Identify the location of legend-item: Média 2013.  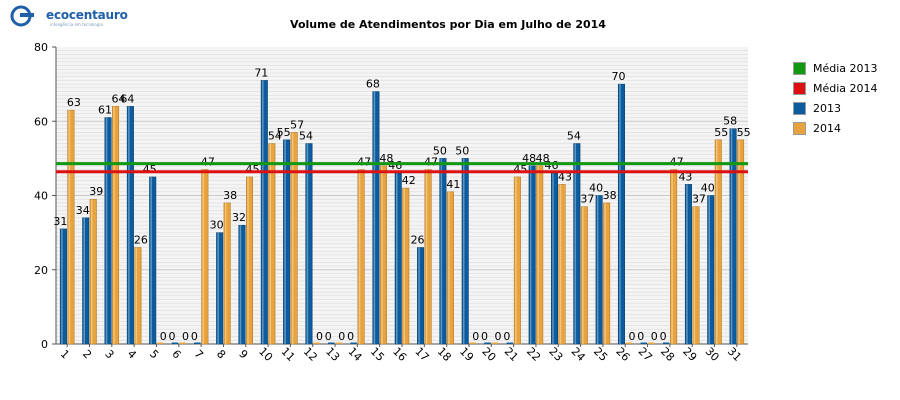
(843, 71).